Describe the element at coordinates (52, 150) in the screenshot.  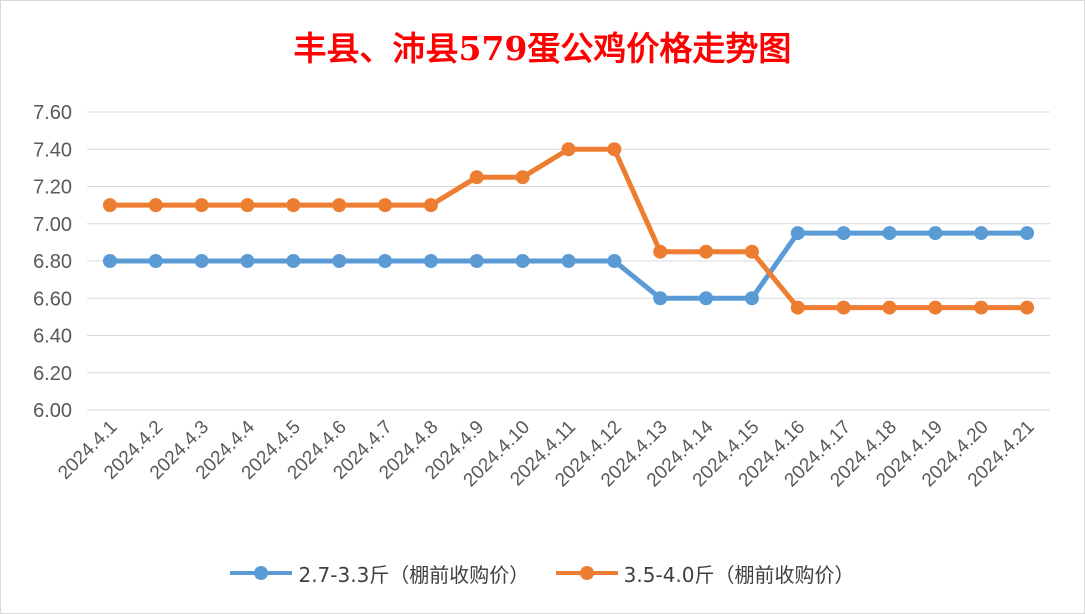
I see `y-tick-label: 7.40` at that location.